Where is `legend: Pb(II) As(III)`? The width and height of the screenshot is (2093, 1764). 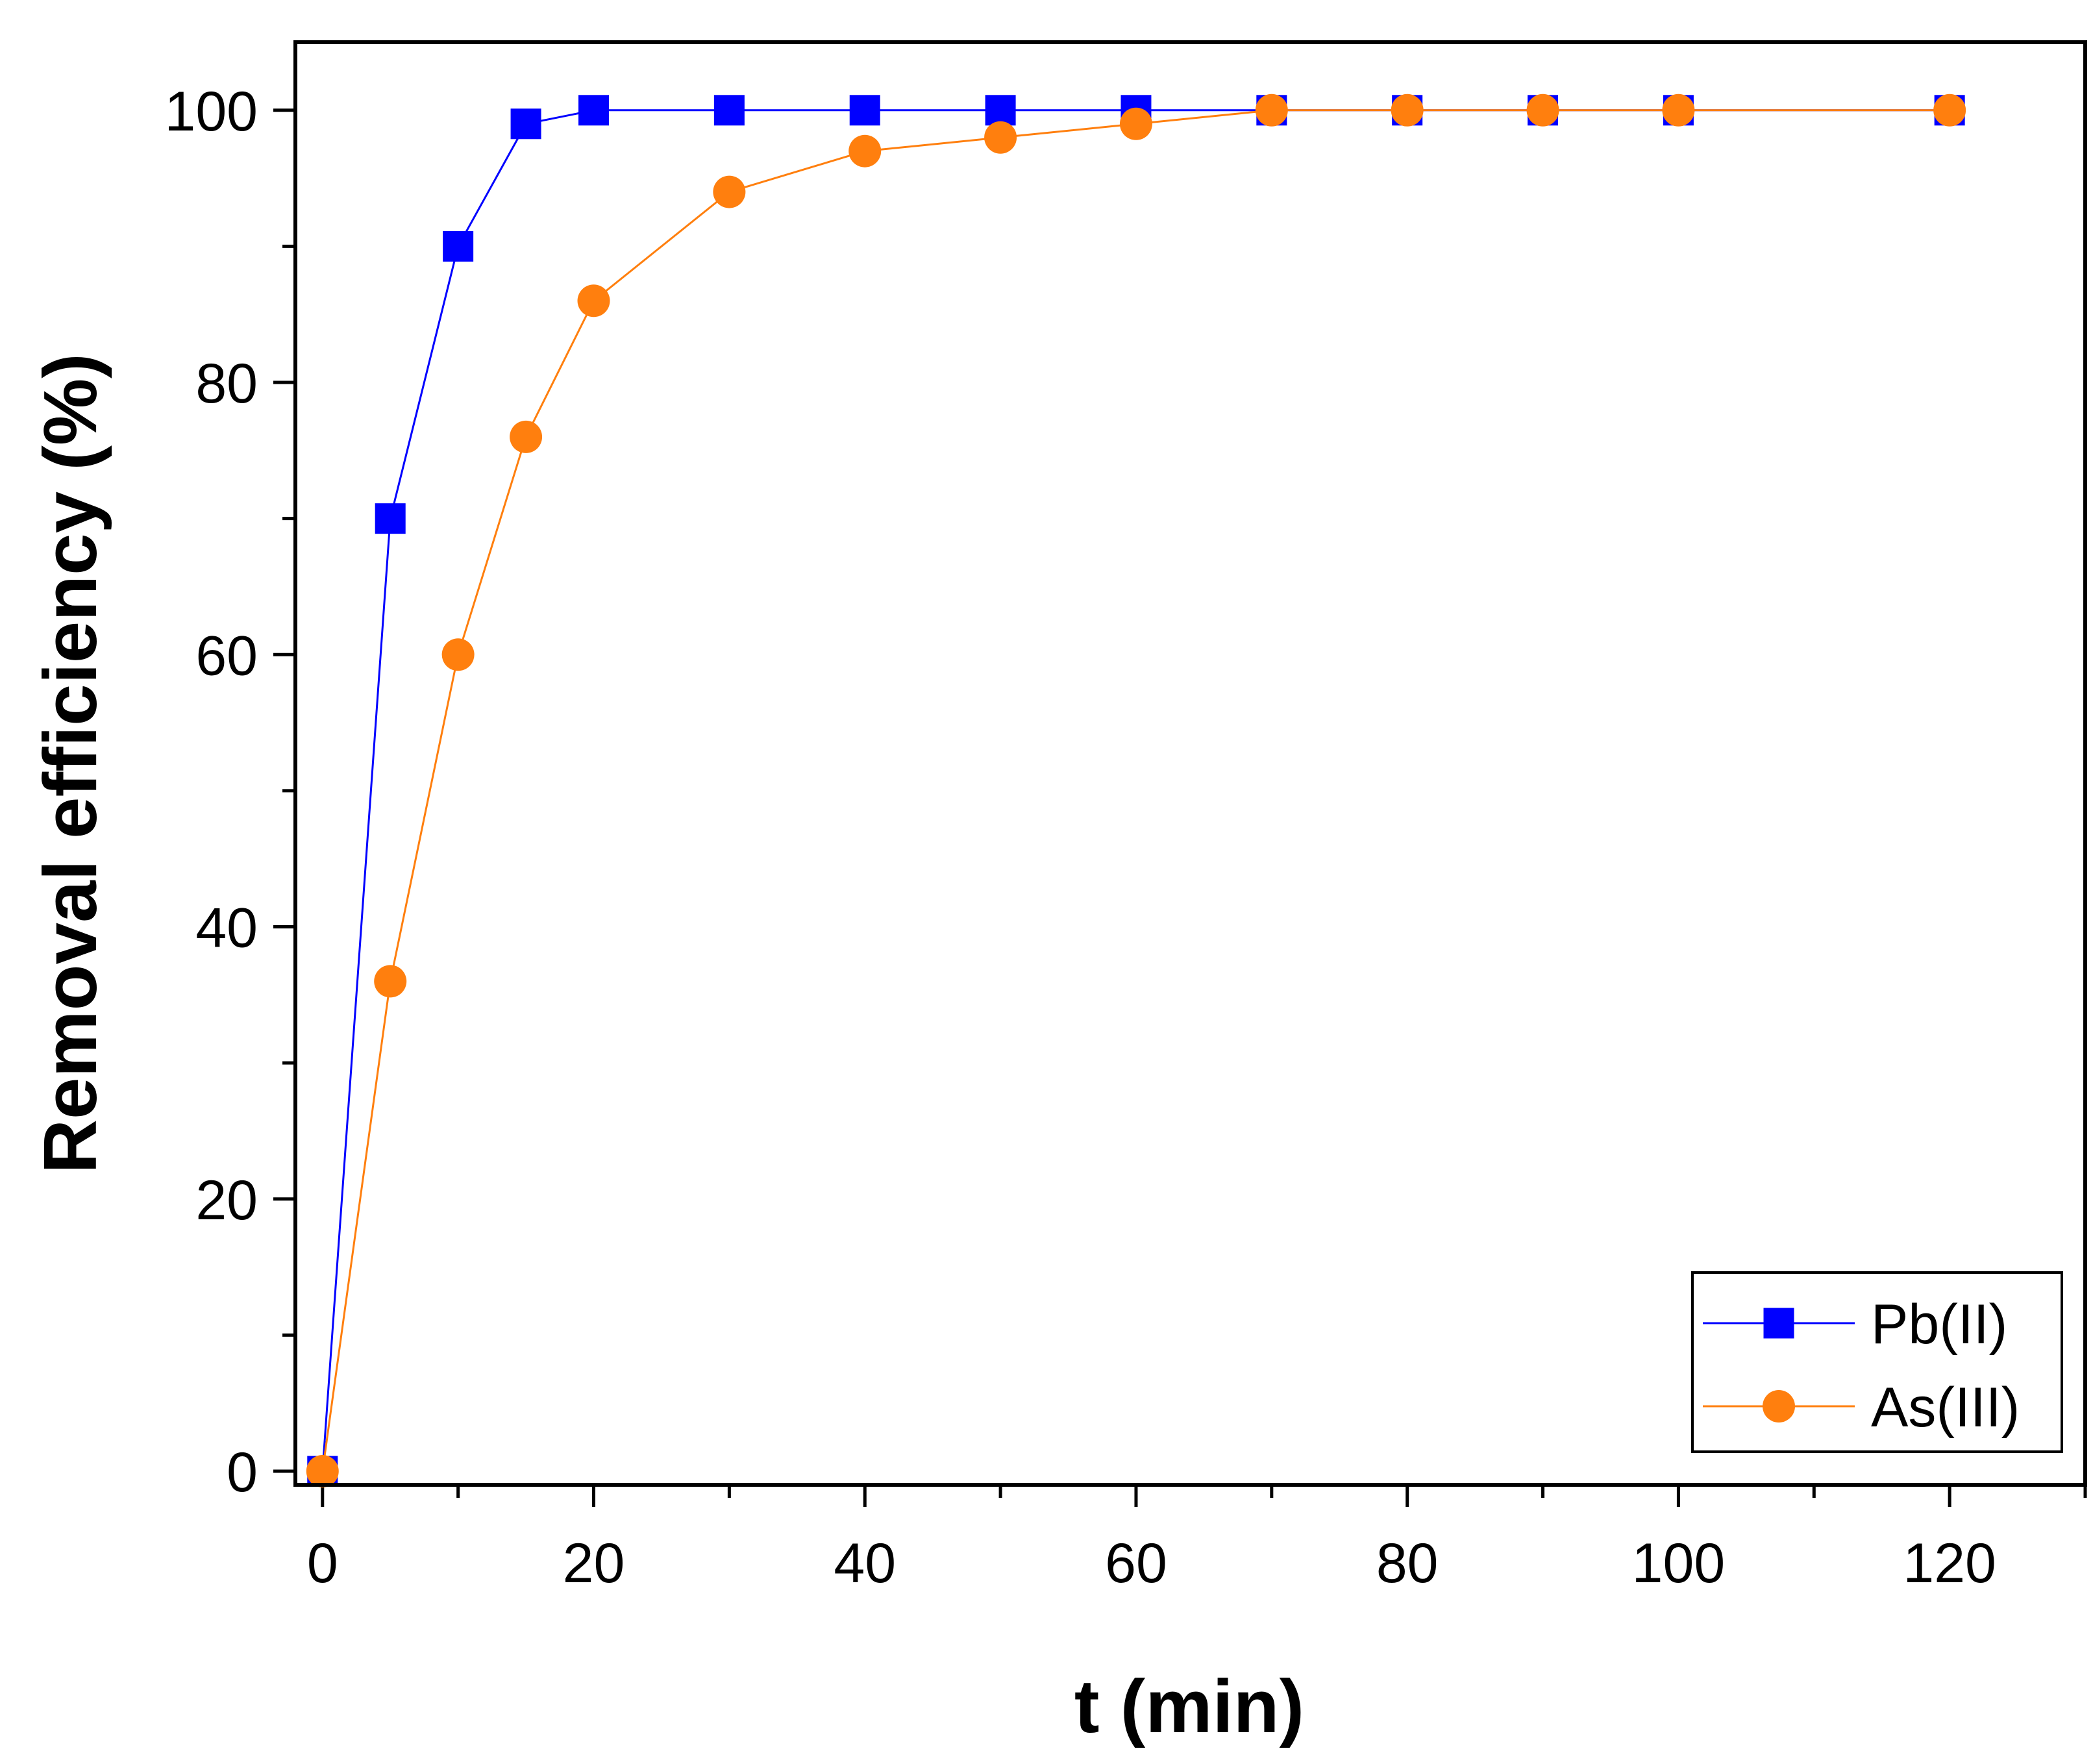 legend: Pb(II) As(III) is located at coordinates (1877, 1362).